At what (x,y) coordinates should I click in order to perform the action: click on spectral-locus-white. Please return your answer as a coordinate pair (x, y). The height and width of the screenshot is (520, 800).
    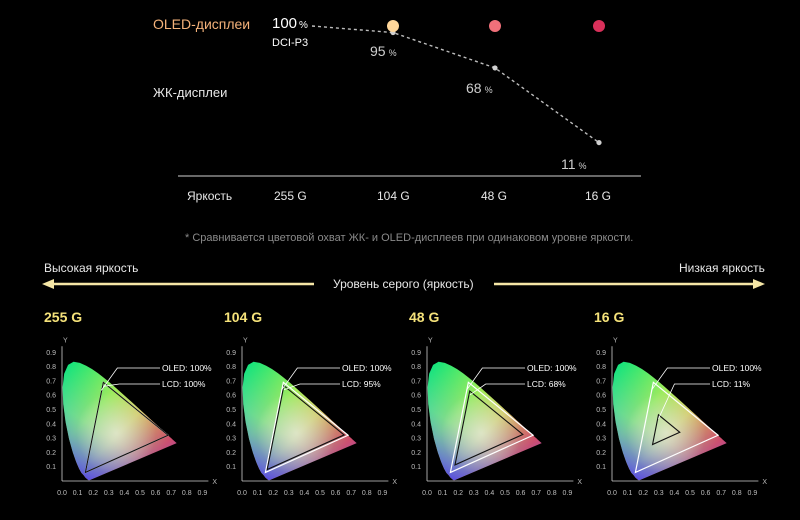
    Looking at the image, I should click on (669, 421).